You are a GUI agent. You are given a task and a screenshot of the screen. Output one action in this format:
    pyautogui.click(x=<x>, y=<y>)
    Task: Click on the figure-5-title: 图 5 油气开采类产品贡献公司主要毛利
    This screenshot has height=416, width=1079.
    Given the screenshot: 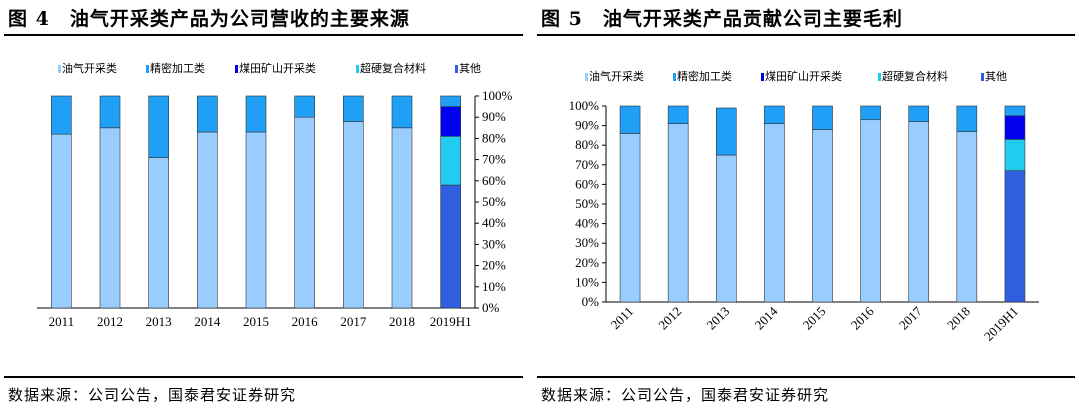 What is the action you would take?
    pyautogui.click(x=722, y=19)
    